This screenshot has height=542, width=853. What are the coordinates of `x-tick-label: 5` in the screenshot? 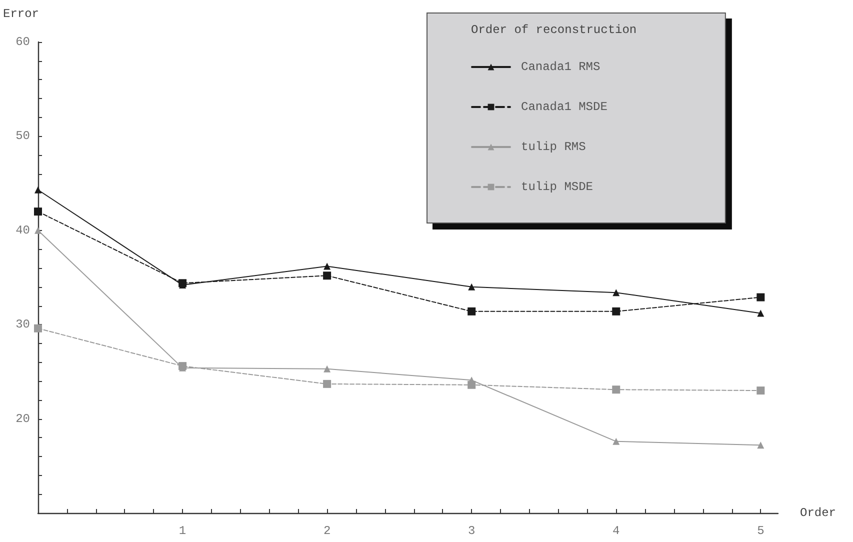 It's located at (760, 531).